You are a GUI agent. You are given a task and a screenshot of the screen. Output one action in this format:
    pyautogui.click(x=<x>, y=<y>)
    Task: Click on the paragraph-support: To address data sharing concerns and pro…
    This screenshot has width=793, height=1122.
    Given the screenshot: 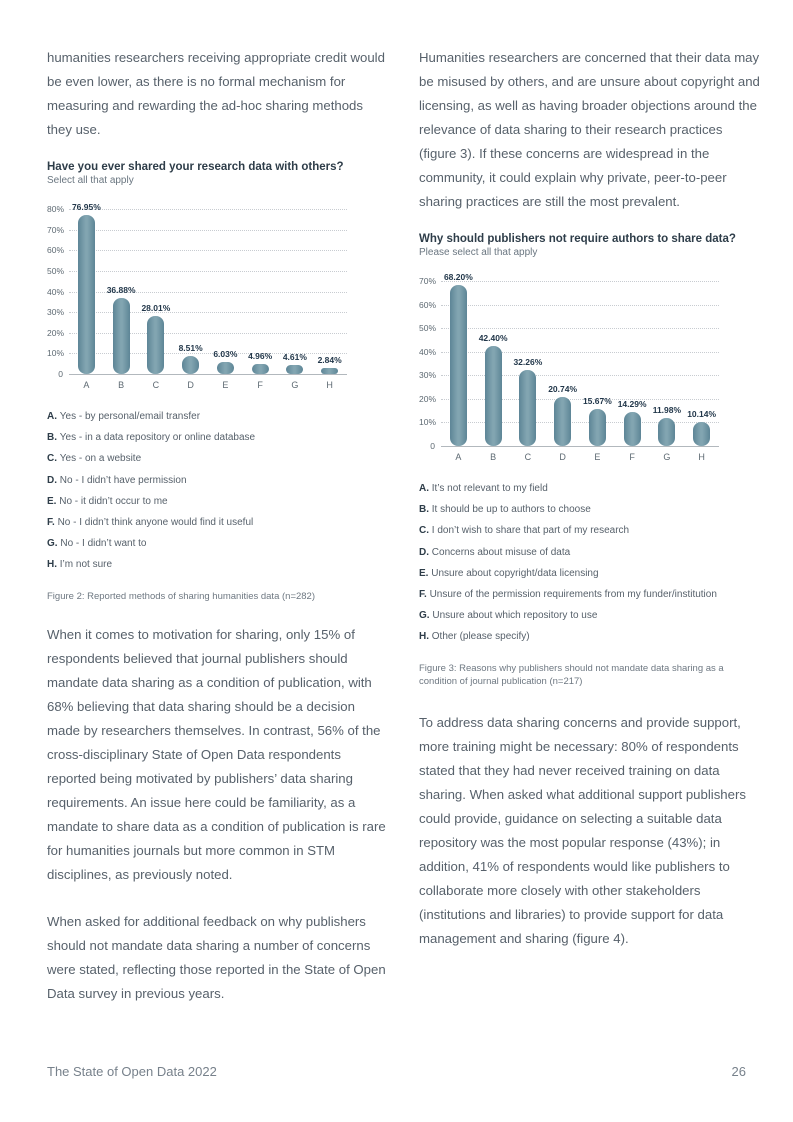 What is the action you would take?
    pyautogui.click(x=582, y=830)
    